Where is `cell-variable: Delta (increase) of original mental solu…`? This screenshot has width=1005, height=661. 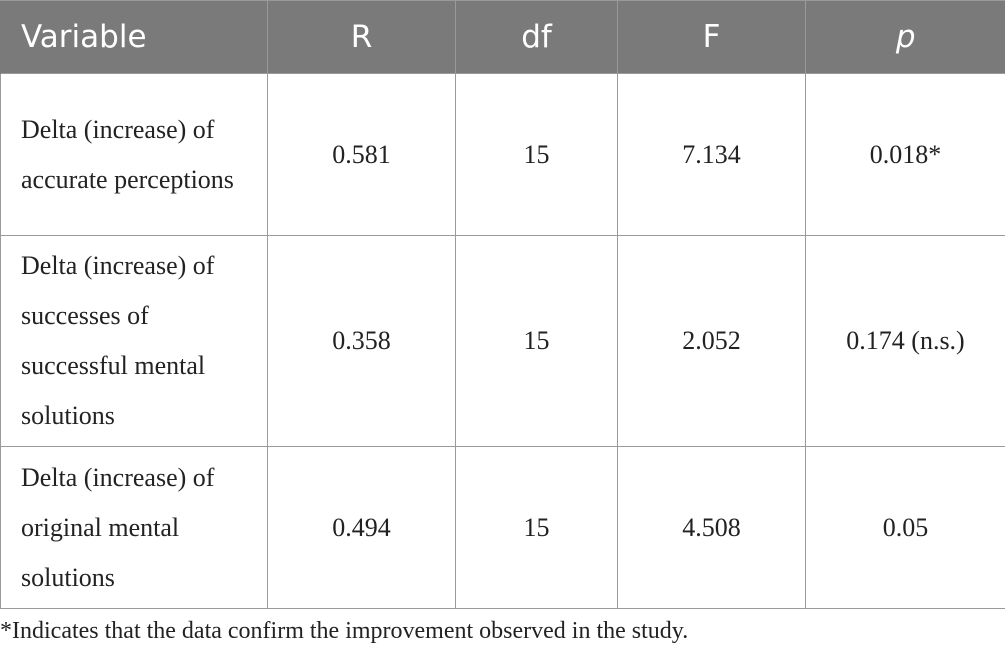 cell-variable: Delta (increase) of original mental solu… is located at coordinates (134, 527).